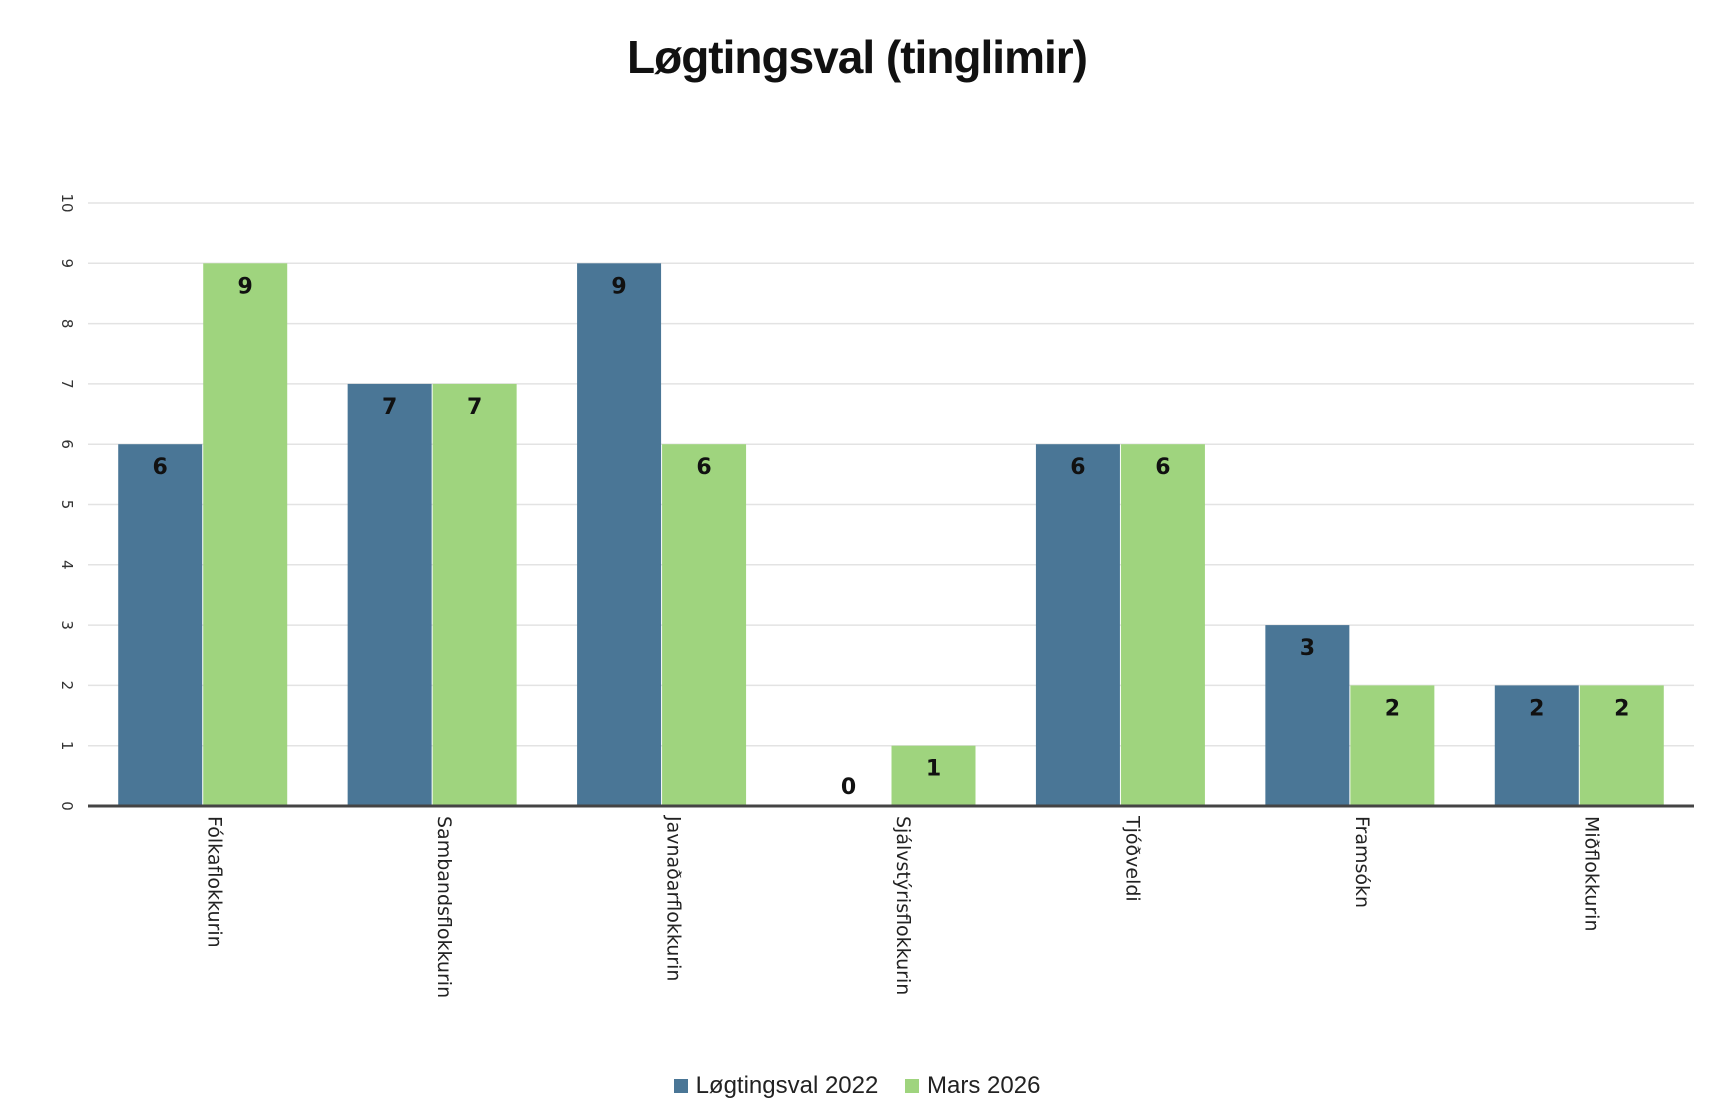 The image size is (1714, 1118). I want to click on y-tick-label: 10, so click(67, 202).